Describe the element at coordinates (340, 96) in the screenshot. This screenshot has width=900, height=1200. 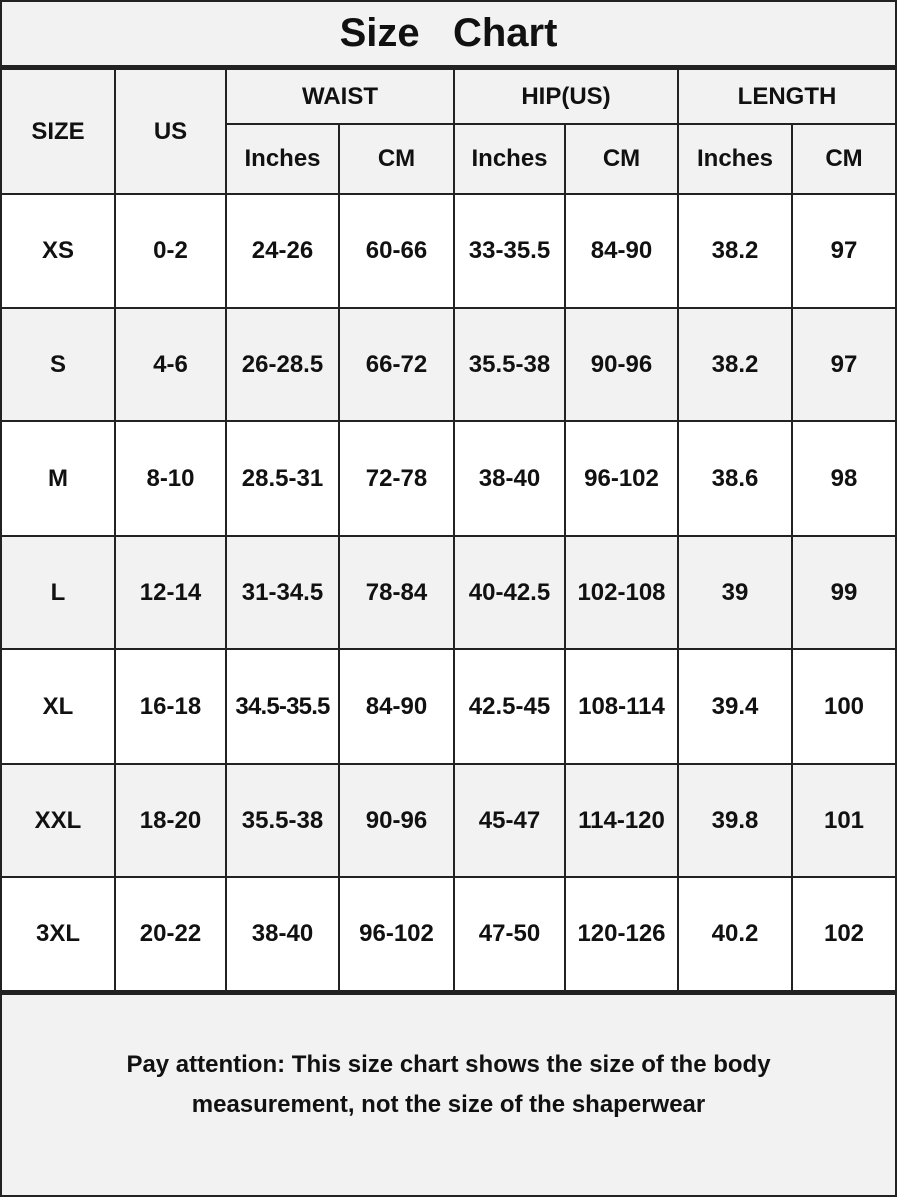
I see `header-waist: WAIST` at that location.